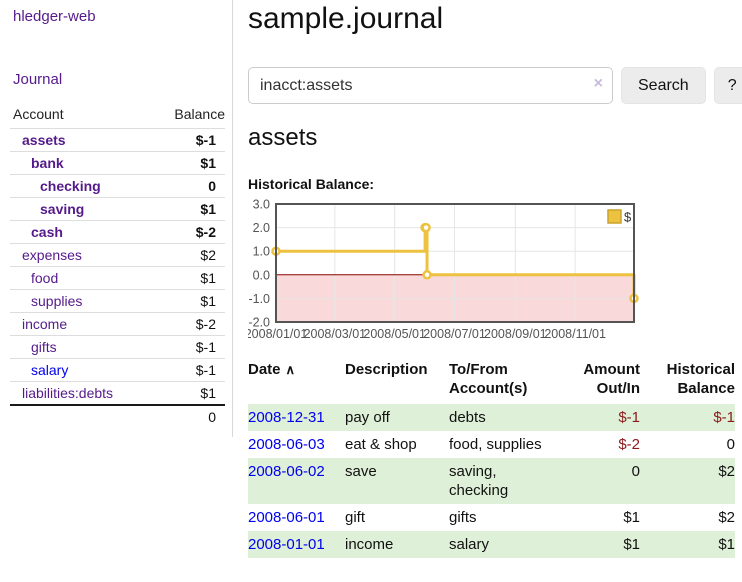 The height and width of the screenshot is (582, 742). What do you see at coordinates (199, 114) in the screenshot?
I see `balance-column-header: Balance` at bounding box center [199, 114].